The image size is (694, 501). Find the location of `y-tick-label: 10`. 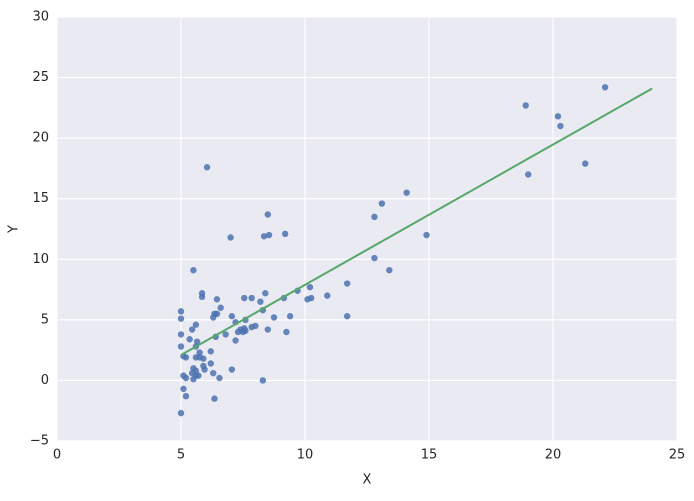

y-tick-label: 10 is located at coordinates (40, 259).